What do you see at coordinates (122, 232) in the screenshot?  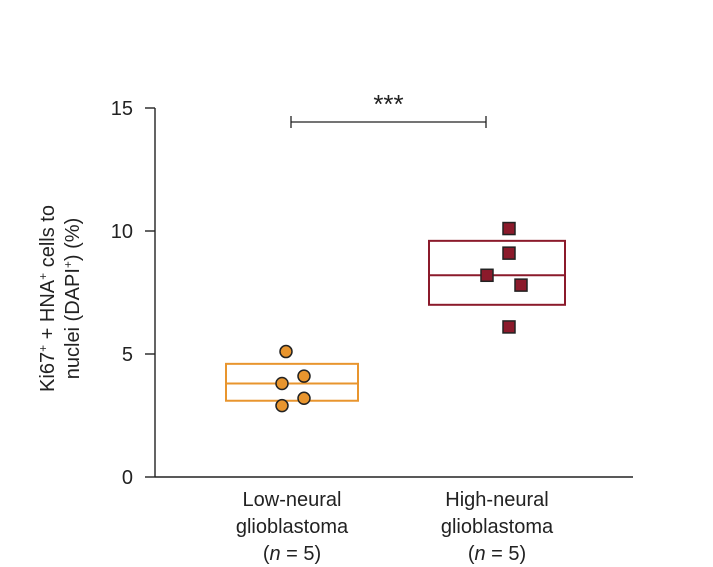 I see `y-tick-label: 10` at bounding box center [122, 232].